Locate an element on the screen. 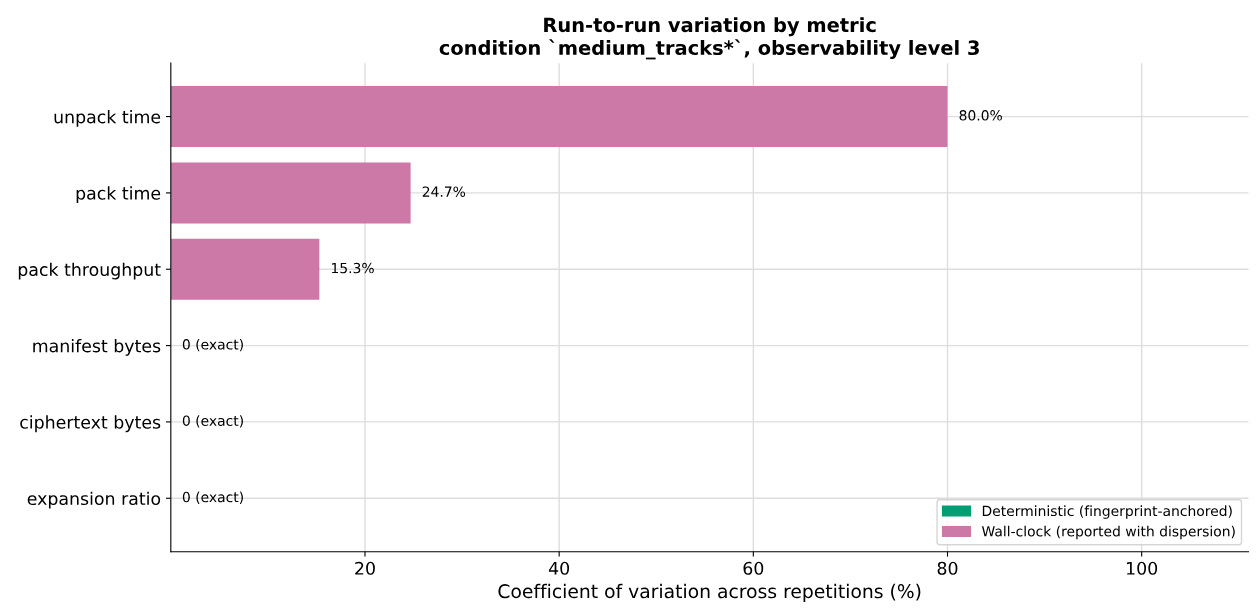  chart-title: Run-to-run variation by metric condition `medium_tracks*`, observability level 3 is located at coordinates (709, 38).